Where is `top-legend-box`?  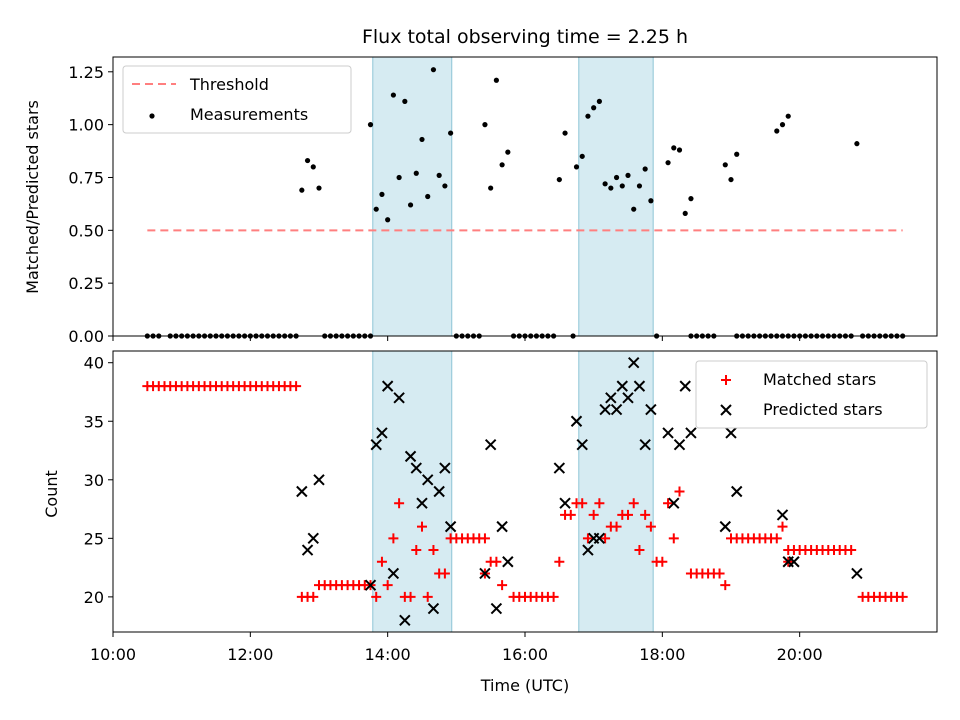
top-legend-box is located at coordinates (237, 99).